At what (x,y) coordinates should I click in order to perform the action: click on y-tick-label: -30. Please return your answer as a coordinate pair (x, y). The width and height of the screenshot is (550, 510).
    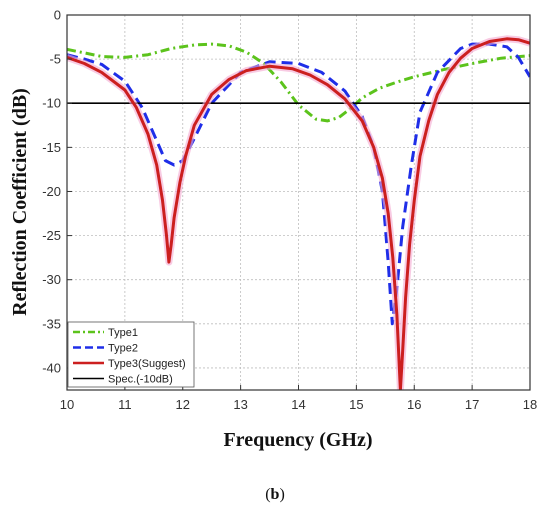
    Looking at the image, I should click on (51, 279).